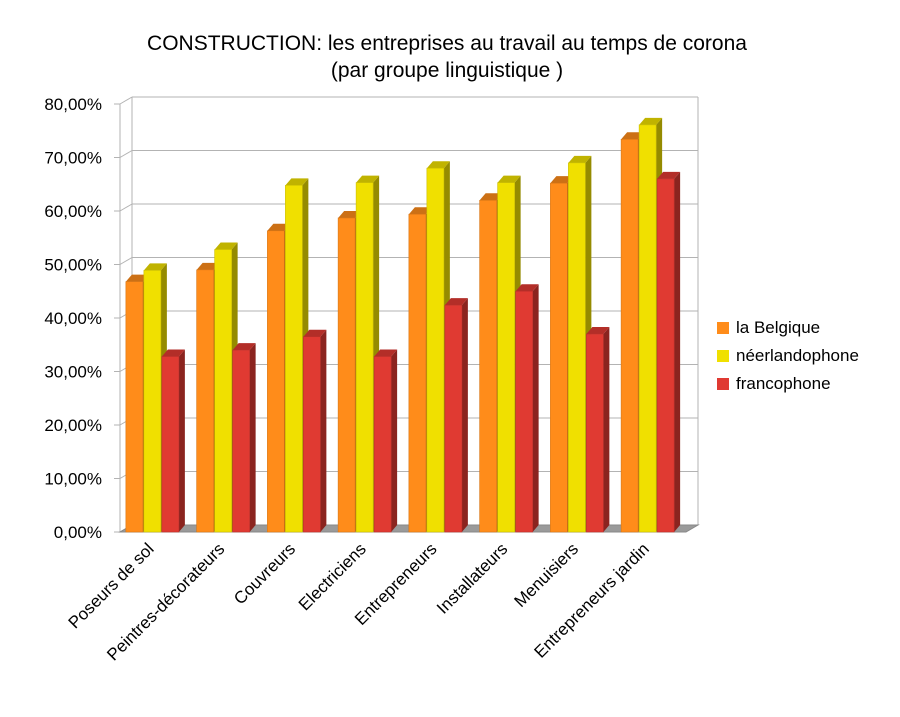 This screenshot has width=900, height=717. I want to click on legend-label: néerlandophone, so click(797, 355).